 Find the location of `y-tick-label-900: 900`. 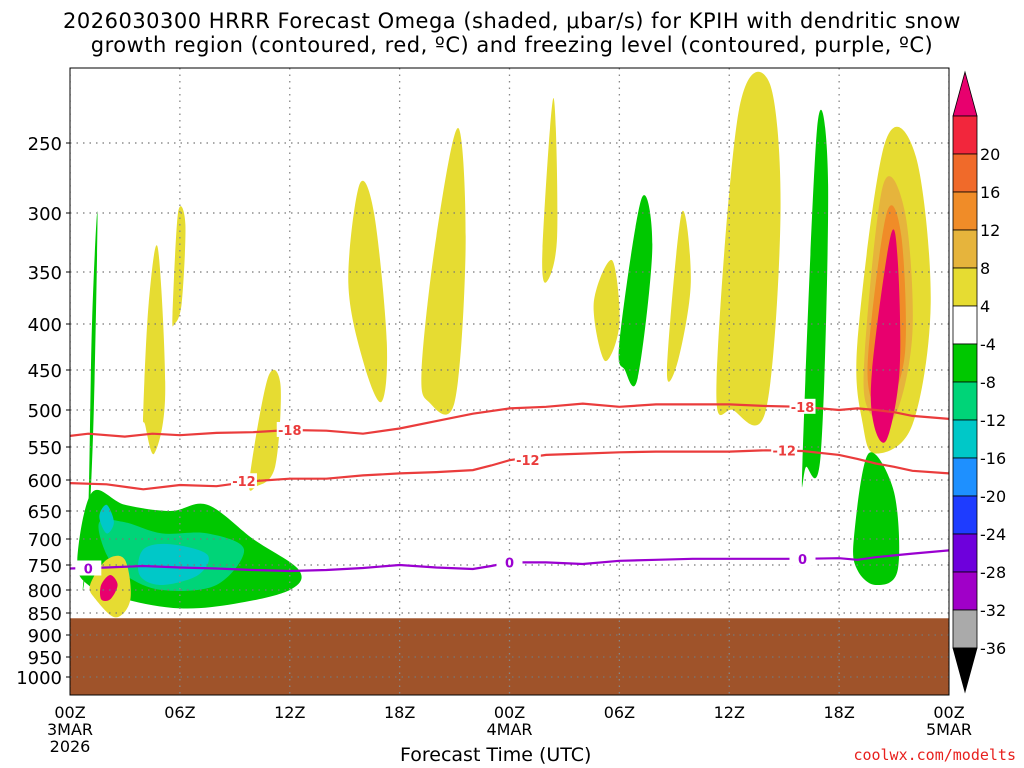

y-tick-label-900: 900 is located at coordinates (45, 636).